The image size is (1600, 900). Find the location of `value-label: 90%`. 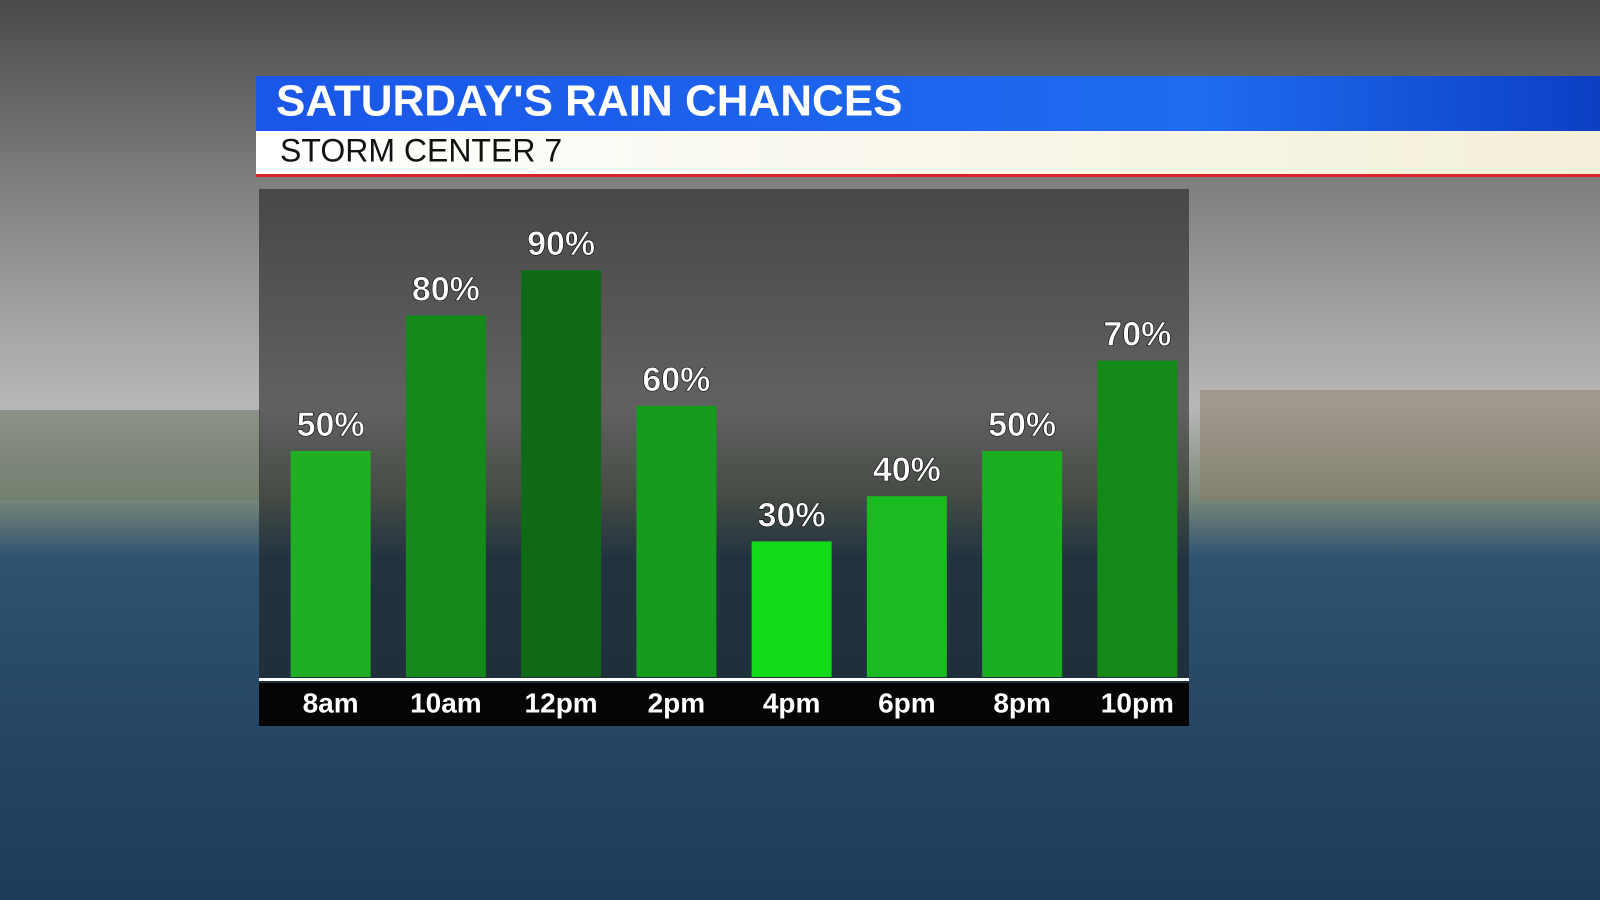

value-label: 90% is located at coordinates (561, 244).